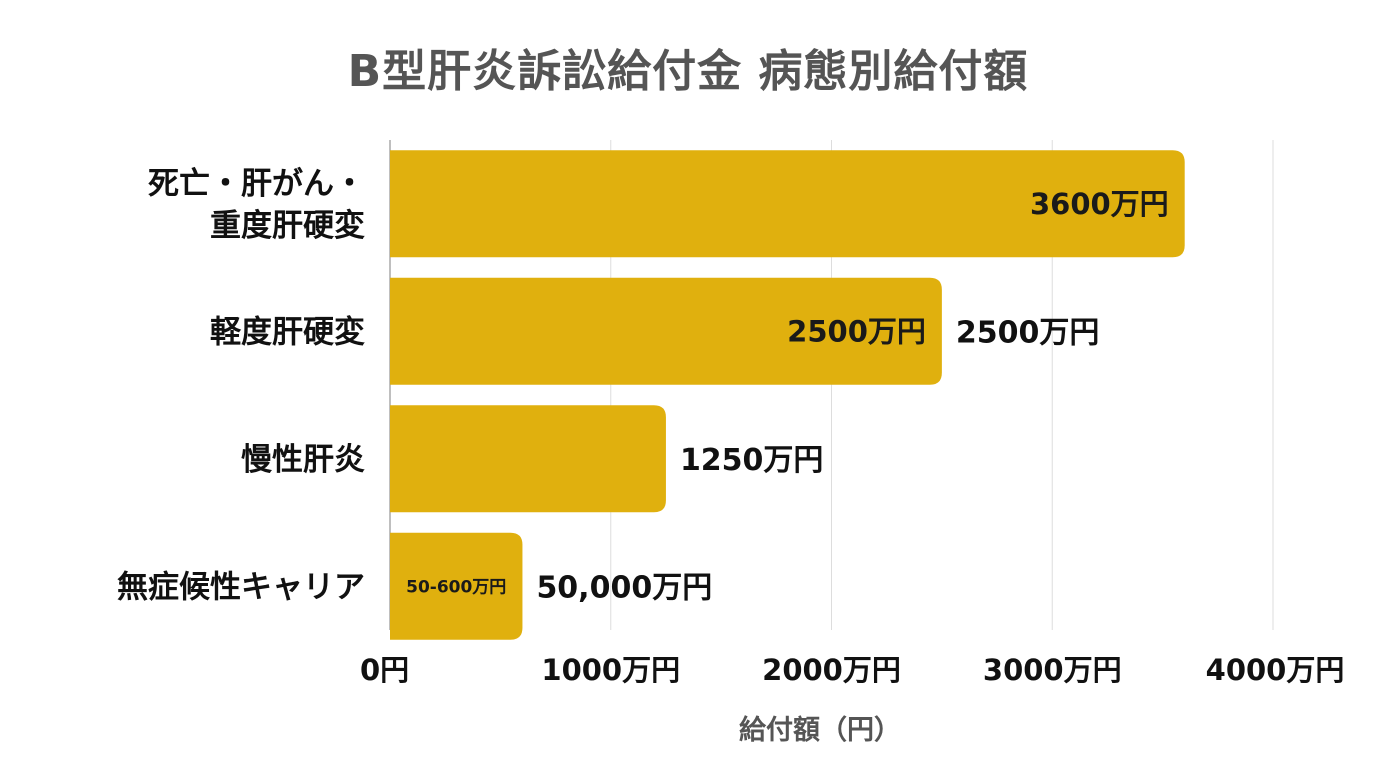 The width and height of the screenshot is (1376, 768). Describe the element at coordinates (384, 670) in the screenshot. I see `x-tick-label: 0円` at that location.